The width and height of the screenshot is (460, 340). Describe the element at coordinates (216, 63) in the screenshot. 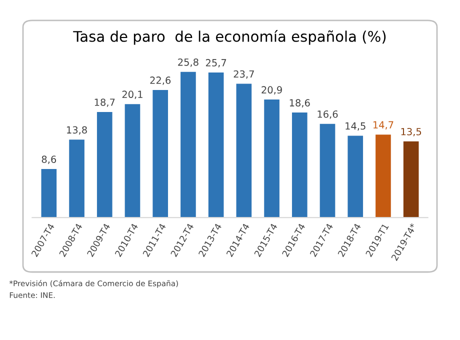

I see `data-label: 25,7` at that location.